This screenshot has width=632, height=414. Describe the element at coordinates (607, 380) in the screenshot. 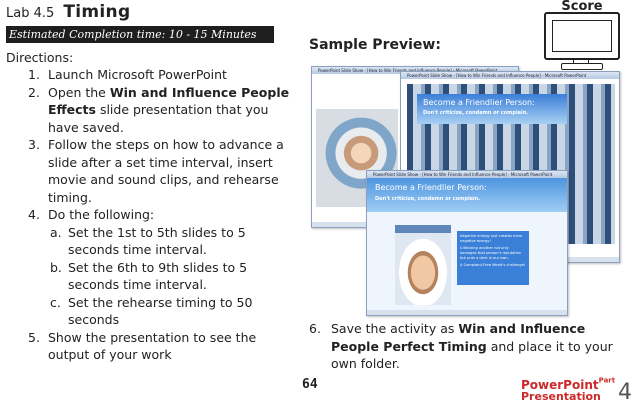

I see `brand-part: Part` at that location.